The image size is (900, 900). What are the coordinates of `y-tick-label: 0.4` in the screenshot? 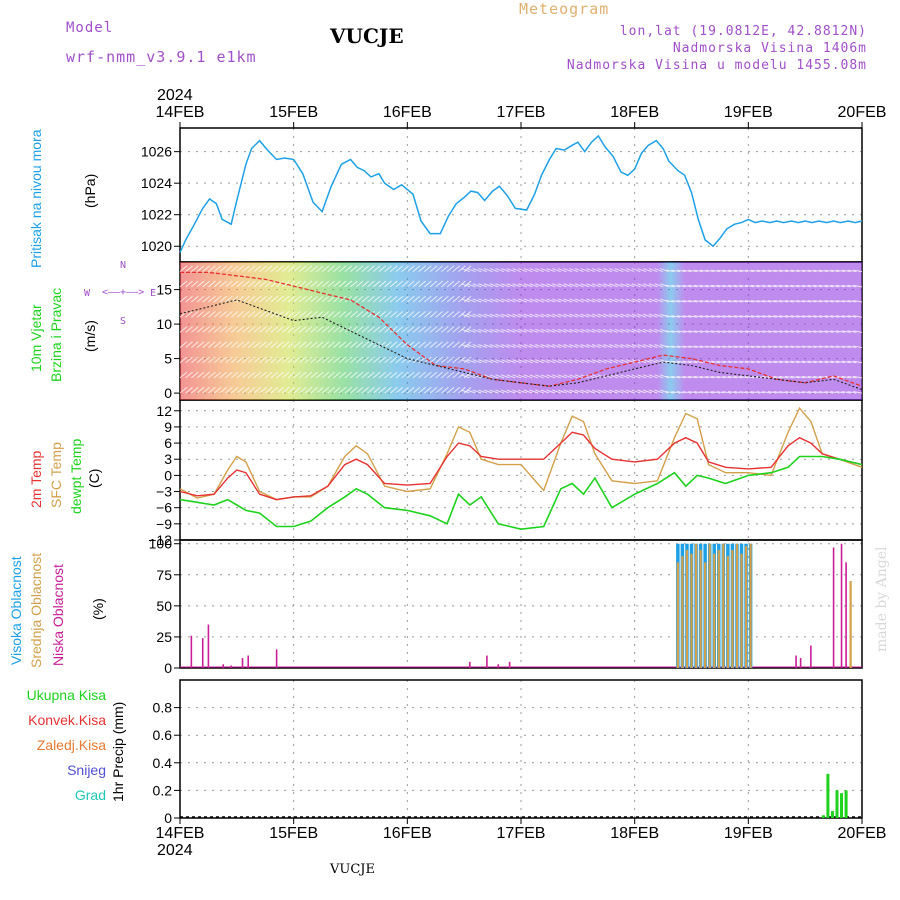 It's located at (163, 763).